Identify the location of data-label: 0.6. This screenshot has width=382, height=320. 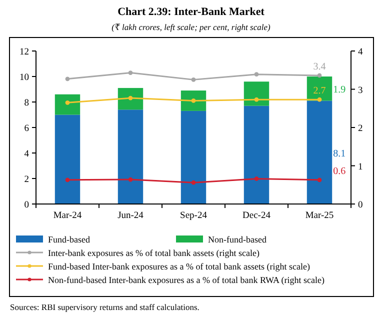
(339, 171).